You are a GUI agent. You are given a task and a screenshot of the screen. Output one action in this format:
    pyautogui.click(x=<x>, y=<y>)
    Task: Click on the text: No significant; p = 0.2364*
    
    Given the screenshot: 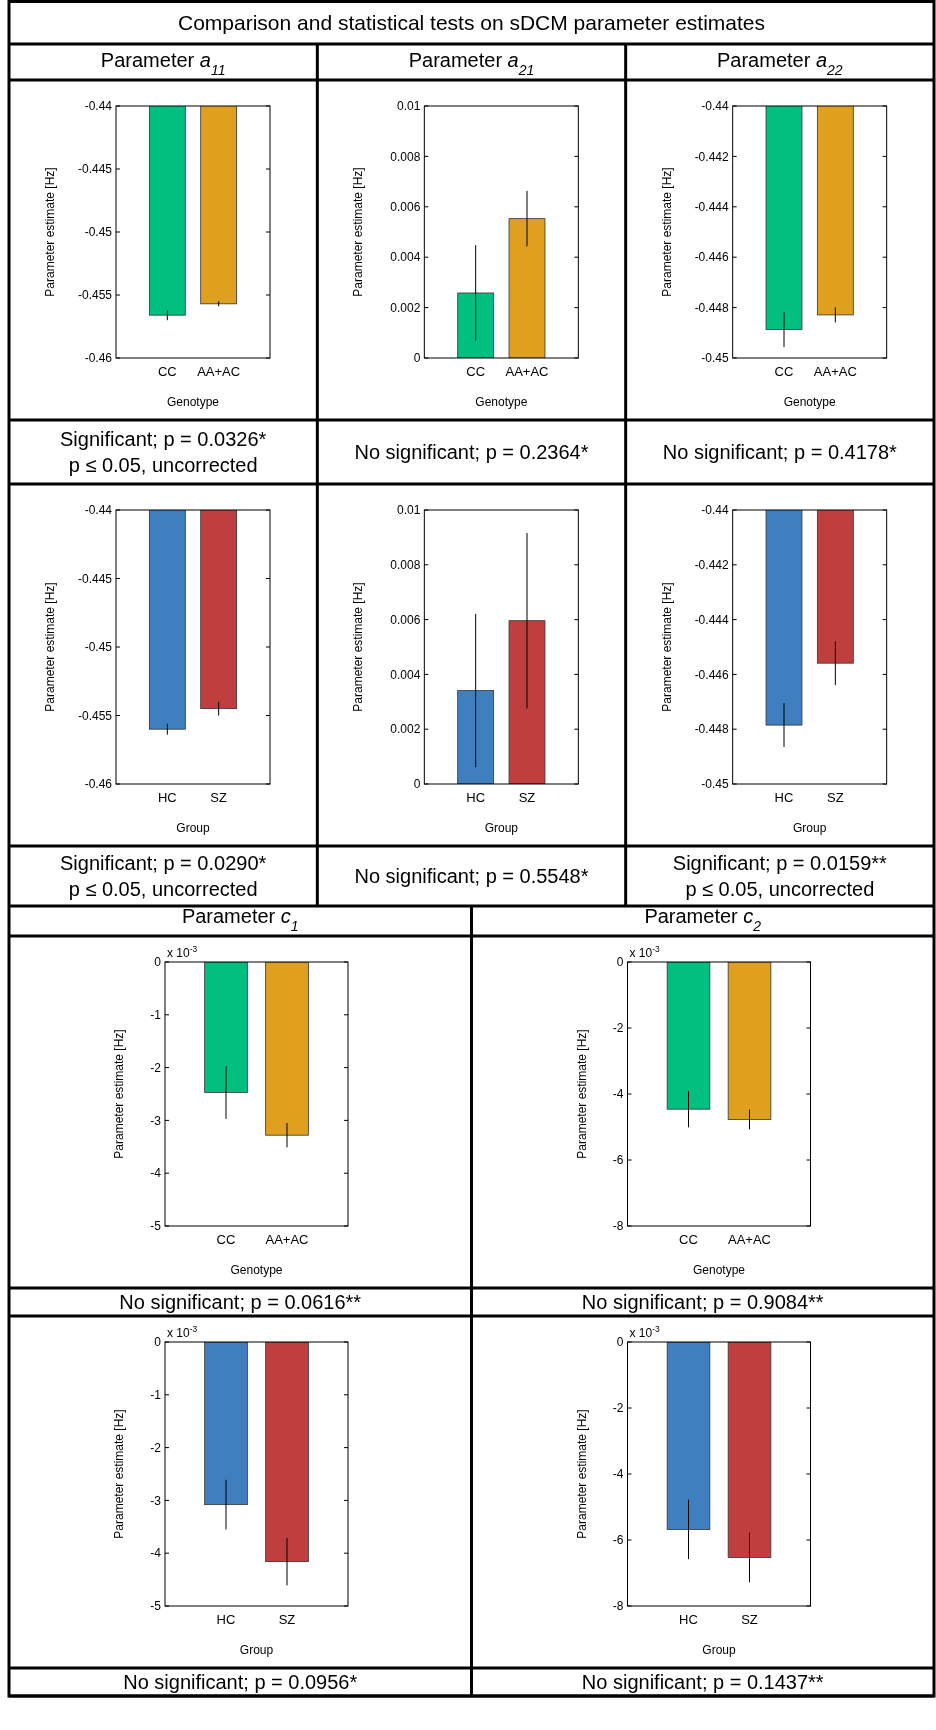 What is the action you would take?
    pyautogui.click(x=471, y=452)
    